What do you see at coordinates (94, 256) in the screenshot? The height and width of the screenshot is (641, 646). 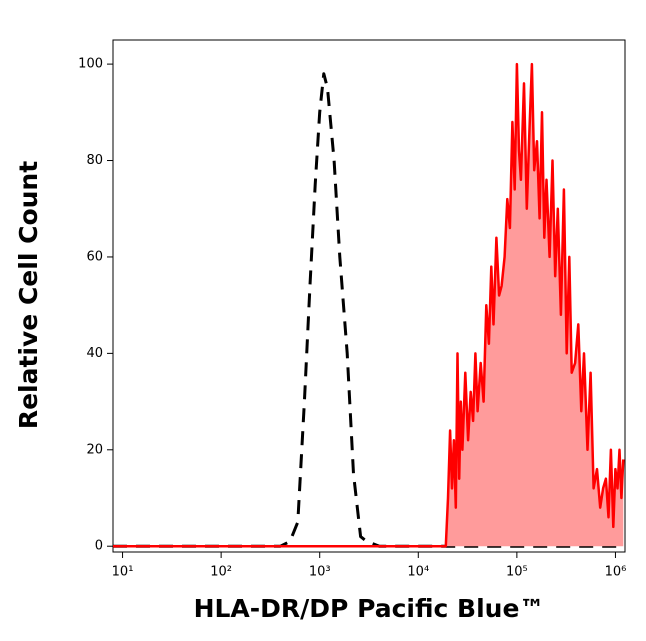 I see `y-tick-label: 60` at bounding box center [94, 256].